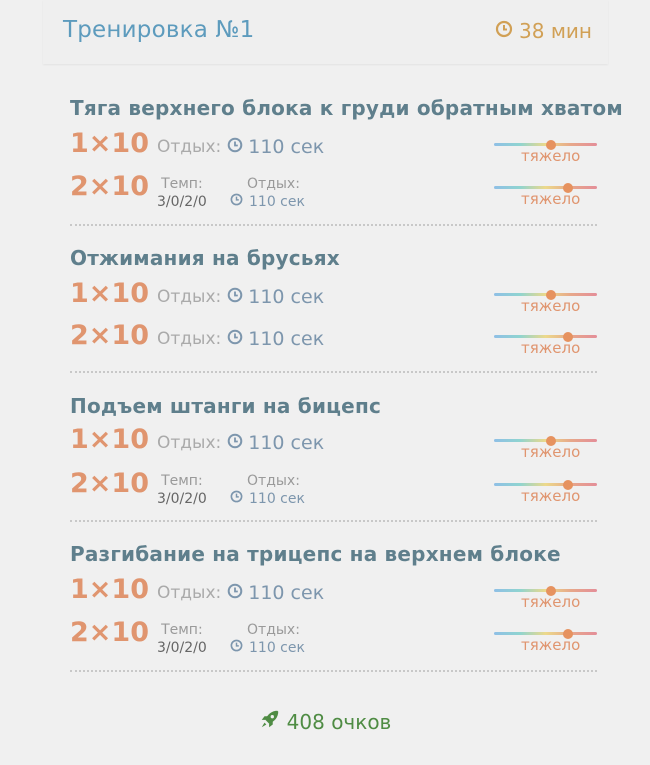 The image size is (650, 765). Describe the element at coordinates (339, 721) in the screenshot. I see `points-value: 408 очков` at that location.